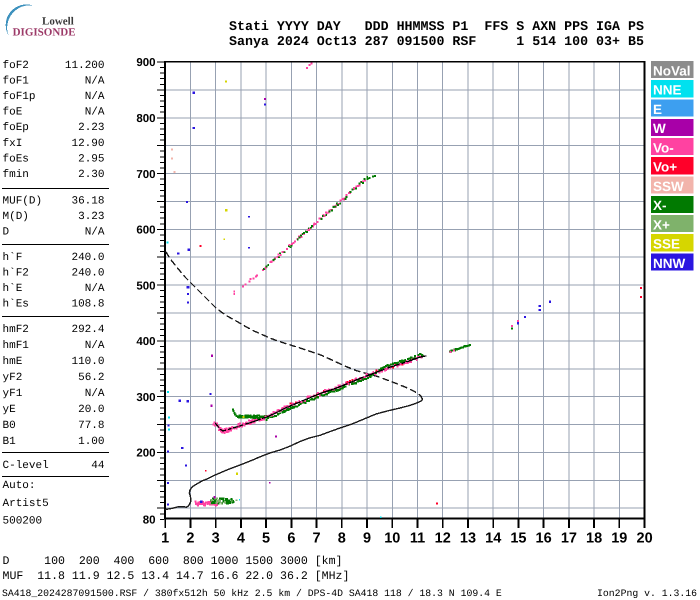 Image resolution: width=700 pixels, height=600 pixels. Describe the element at coordinates (544, 539) in the screenshot. I see `svg-text: 16` at that location.